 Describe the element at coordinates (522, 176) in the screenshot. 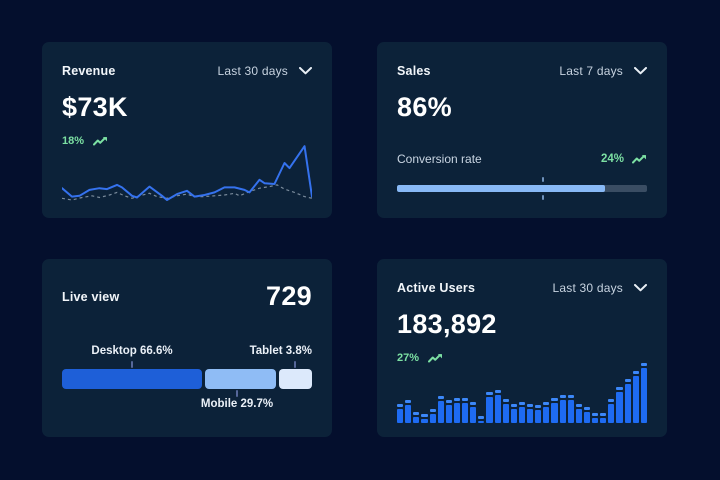

I see `conversion-block: Conversion rate 24%` at that location.